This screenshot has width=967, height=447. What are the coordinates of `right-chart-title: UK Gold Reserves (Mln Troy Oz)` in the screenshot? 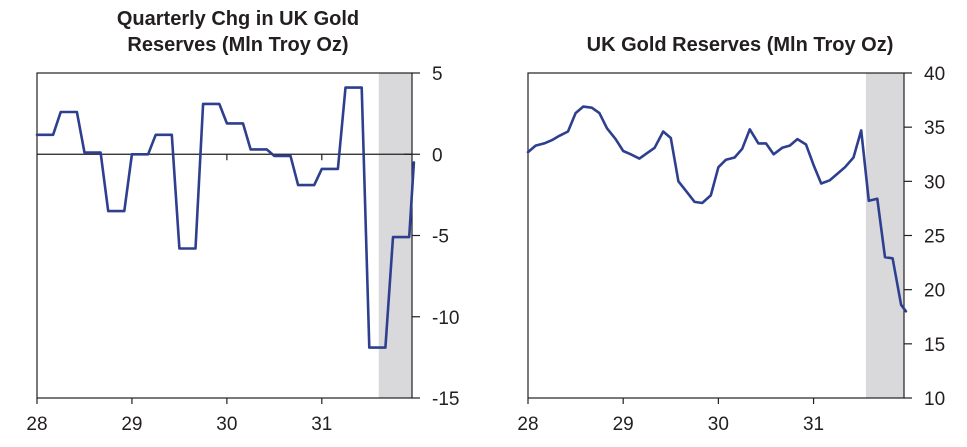 It's located at (740, 45).